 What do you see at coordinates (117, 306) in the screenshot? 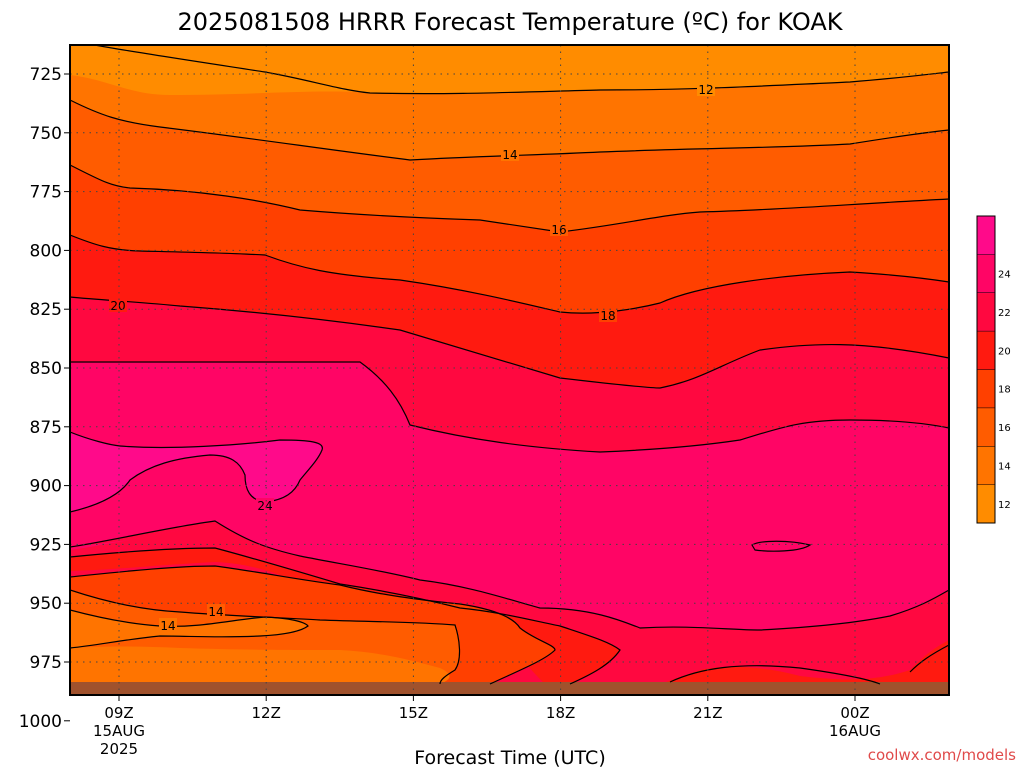
I see `contour-label-20: 20` at bounding box center [117, 306].